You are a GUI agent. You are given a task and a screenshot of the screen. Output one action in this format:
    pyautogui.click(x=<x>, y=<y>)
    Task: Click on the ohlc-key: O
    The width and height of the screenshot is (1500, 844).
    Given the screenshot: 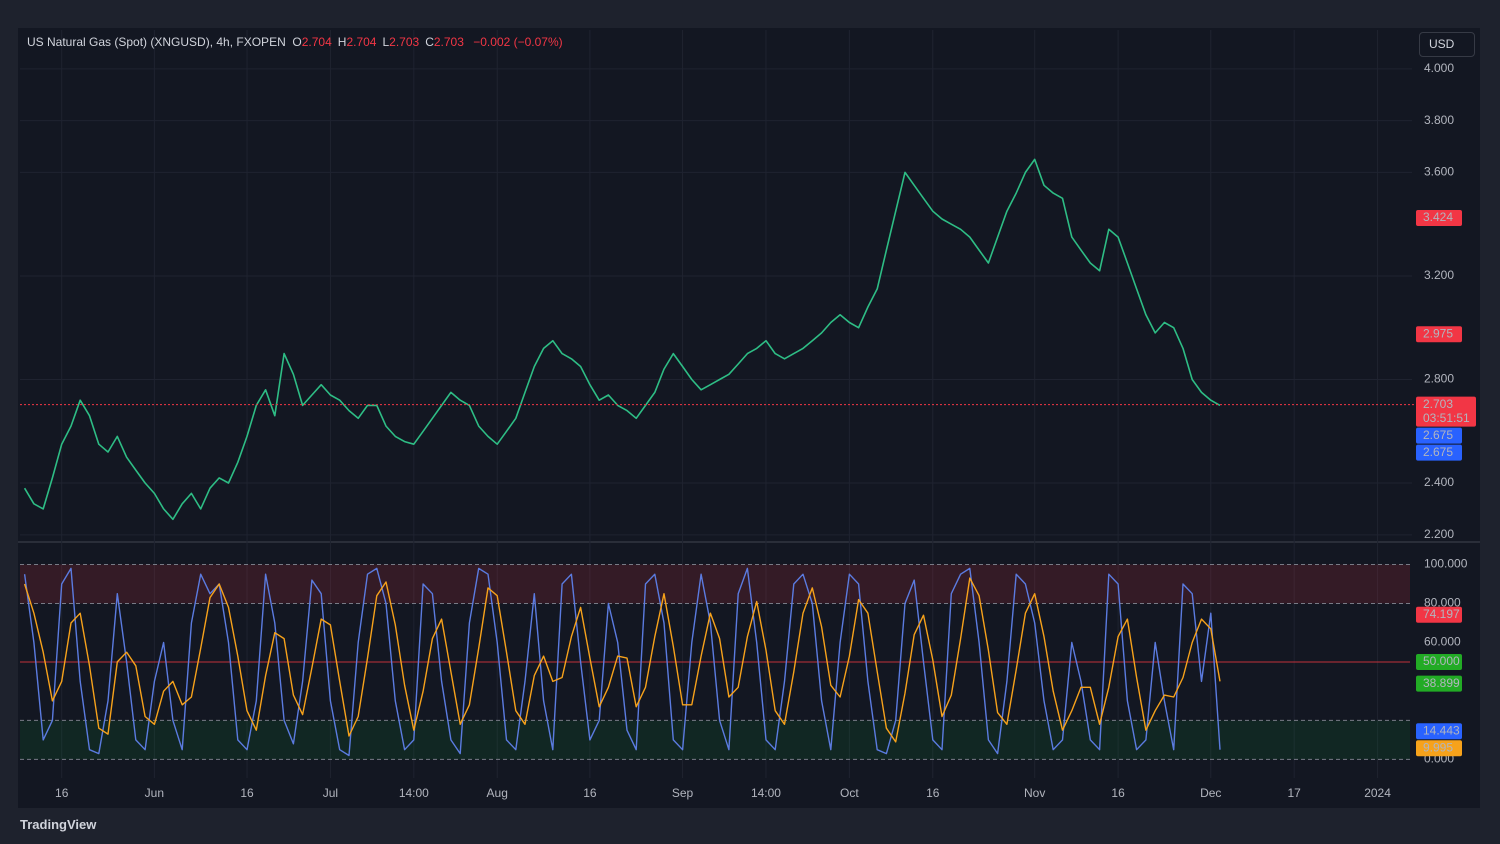 What is the action you would take?
    pyautogui.click(x=297, y=42)
    